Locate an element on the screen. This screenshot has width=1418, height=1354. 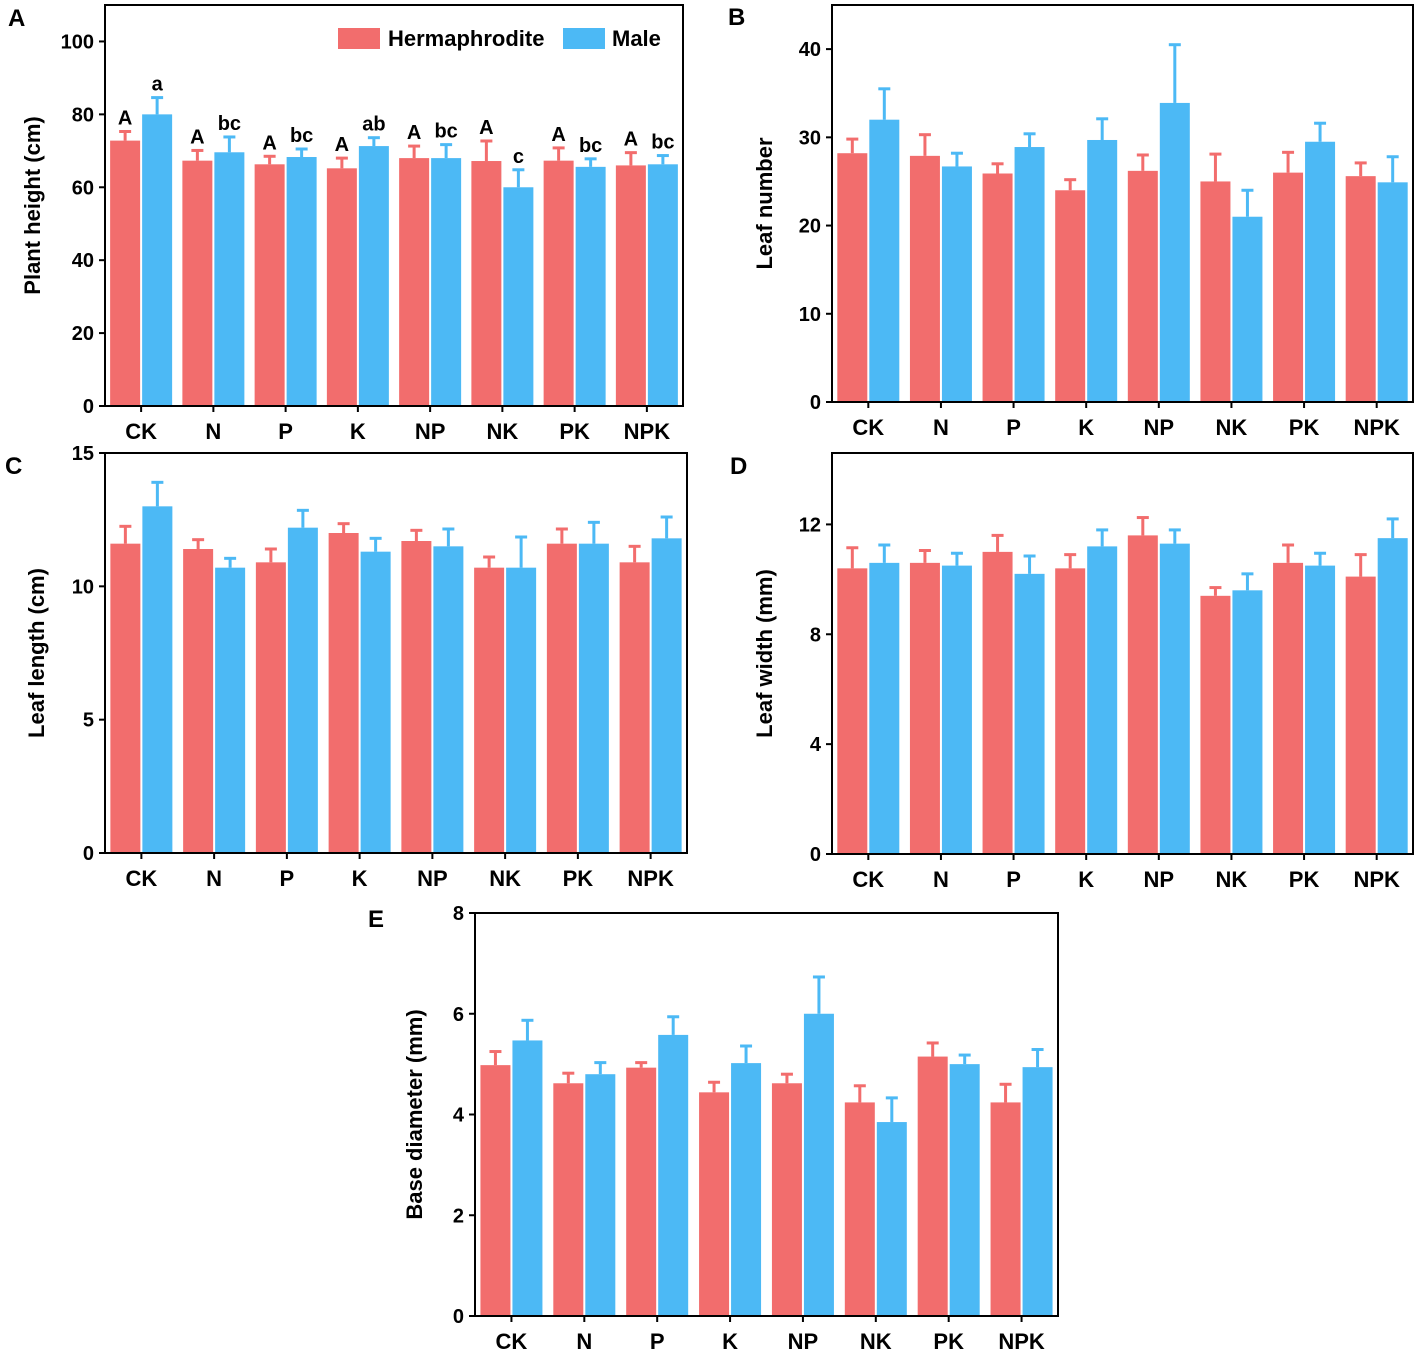
y-tick-label: 4 is located at coordinates (459, 1116).